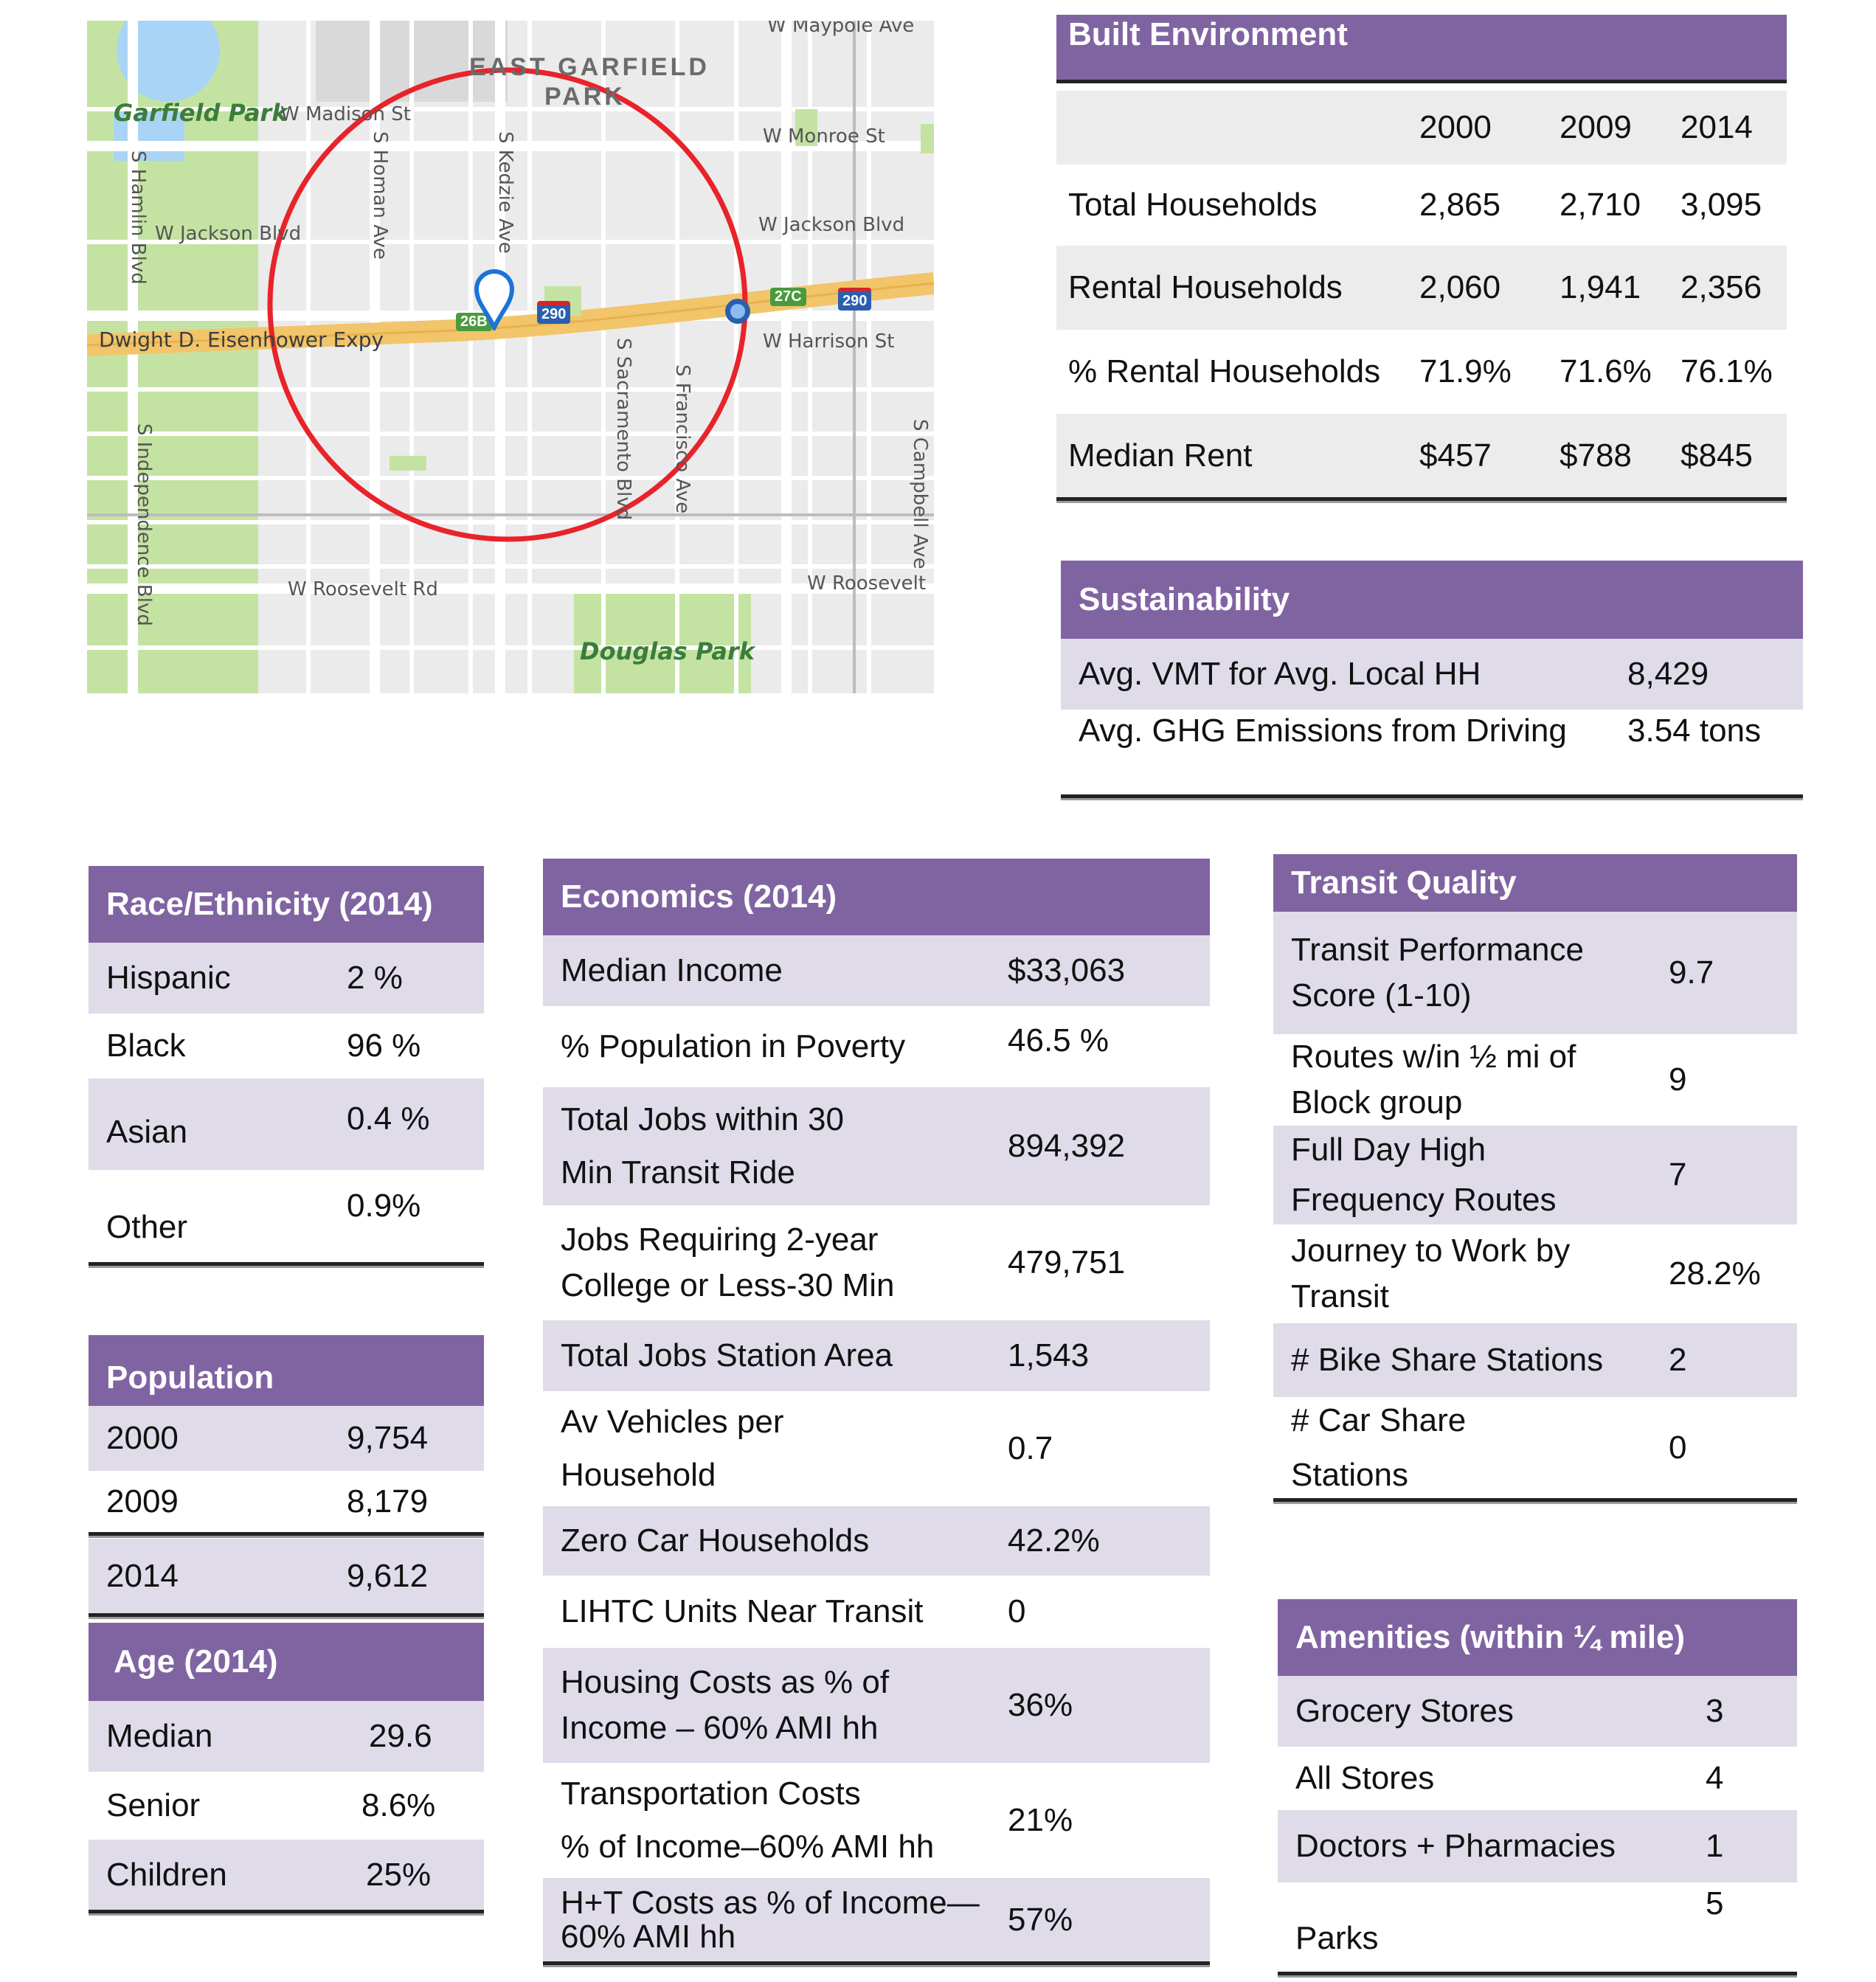 The width and height of the screenshot is (1876, 1982). I want to click on interstate-shield-icon-2: 290, so click(855, 300).